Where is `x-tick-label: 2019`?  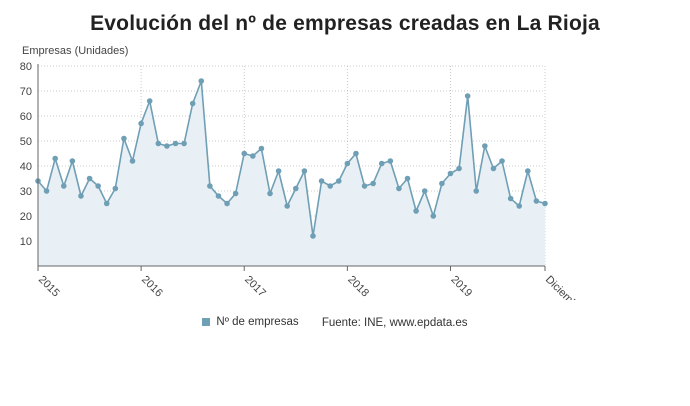 x-tick-label: 2019 is located at coordinates (461, 287).